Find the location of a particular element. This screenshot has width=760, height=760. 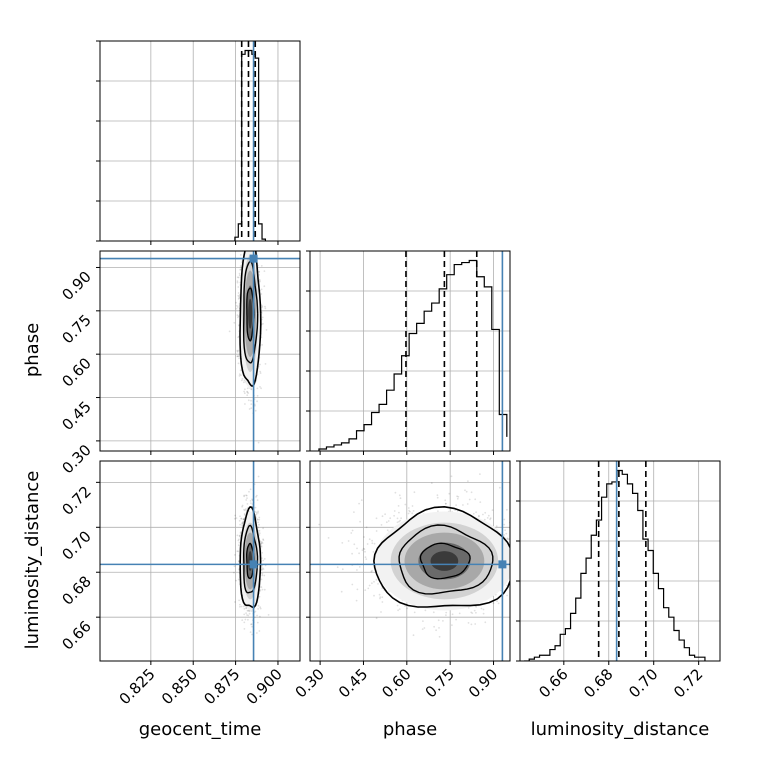

y-tick-label: 0.66 is located at coordinates (76, 635).